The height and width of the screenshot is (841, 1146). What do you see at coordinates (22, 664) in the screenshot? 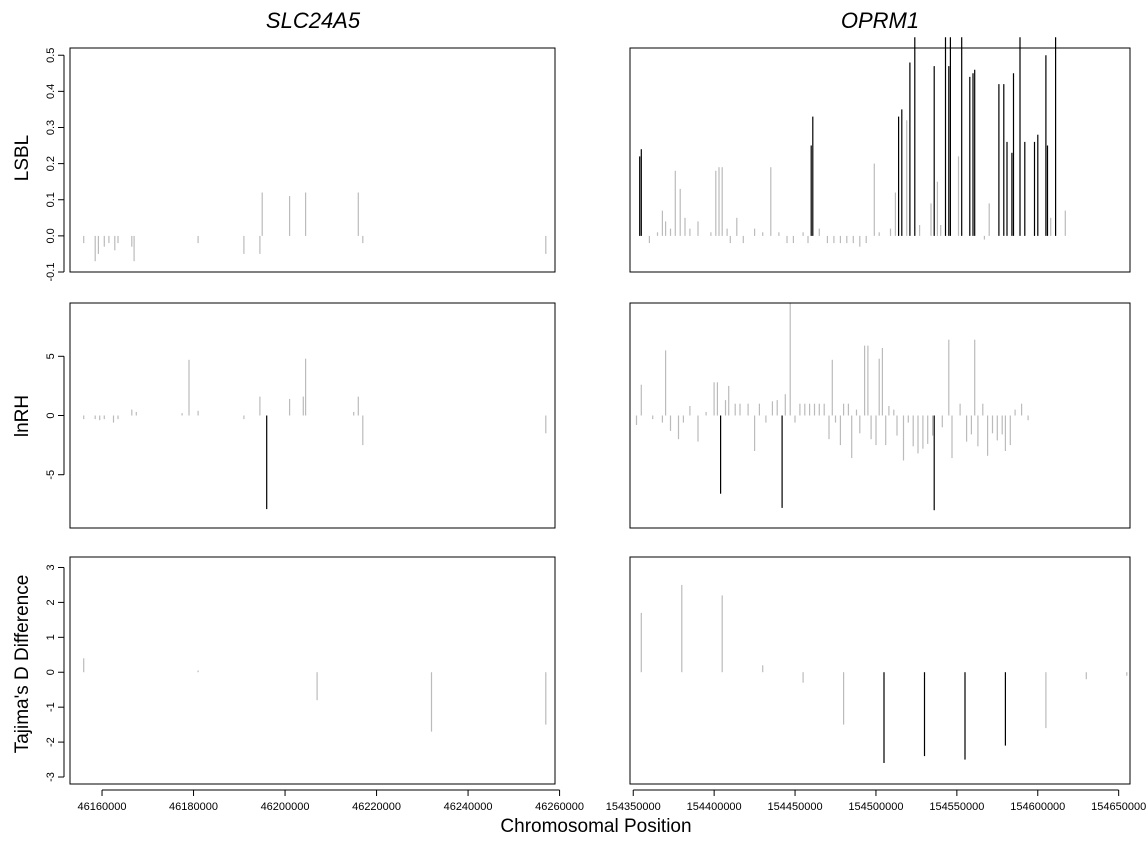
I see `y-axis-label-tajimas-d: Tajima's D Difference` at bounding box center [22, 664].